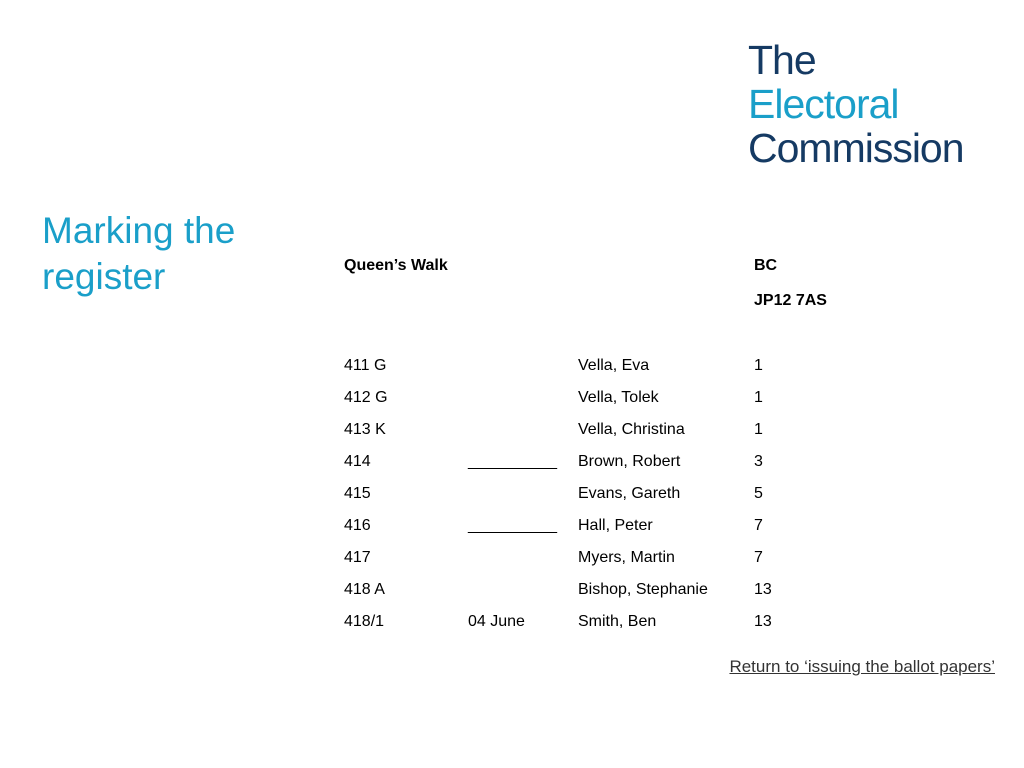 The height and width of the screenshot is (768, 1024). What do you see at coordinates (856, 148) in the screenshot?
I see `logo-line-commission: Commission` at bounding box center [856, 148].